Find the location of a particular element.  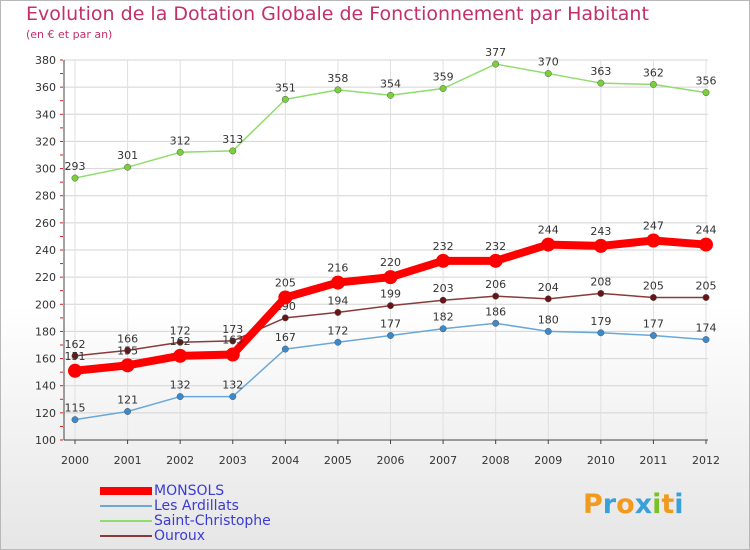

legend-label: Les Ardillats is located at coordinates (196, 506).